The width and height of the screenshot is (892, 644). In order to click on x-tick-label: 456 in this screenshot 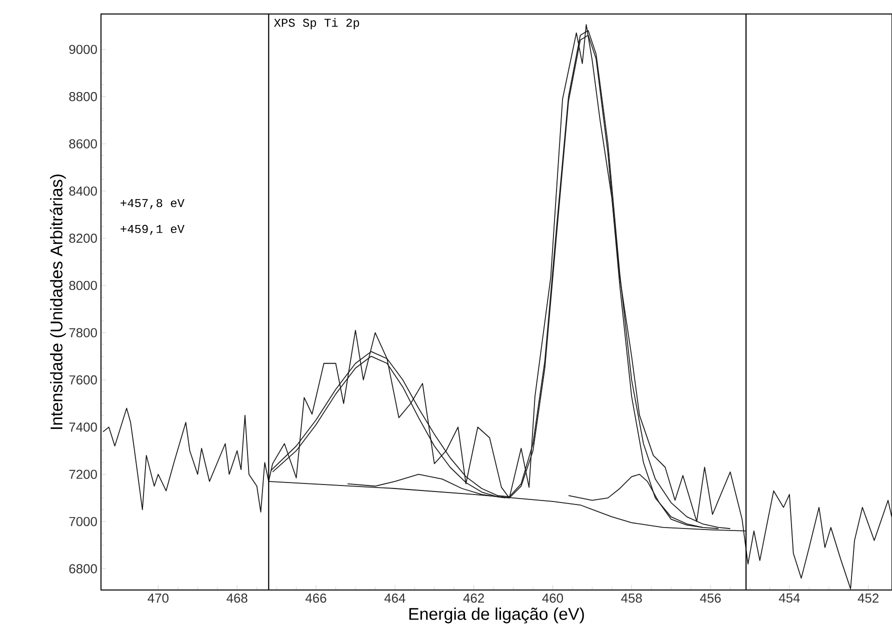, I will do `click(710, 598)`.